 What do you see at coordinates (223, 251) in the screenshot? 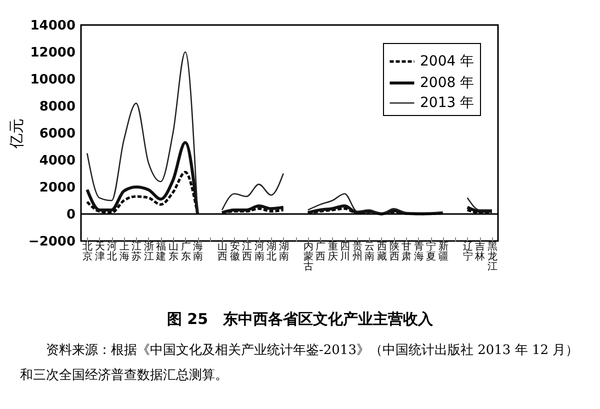
I see `x-tick-label: 山西` at bounding box center [223, 251].